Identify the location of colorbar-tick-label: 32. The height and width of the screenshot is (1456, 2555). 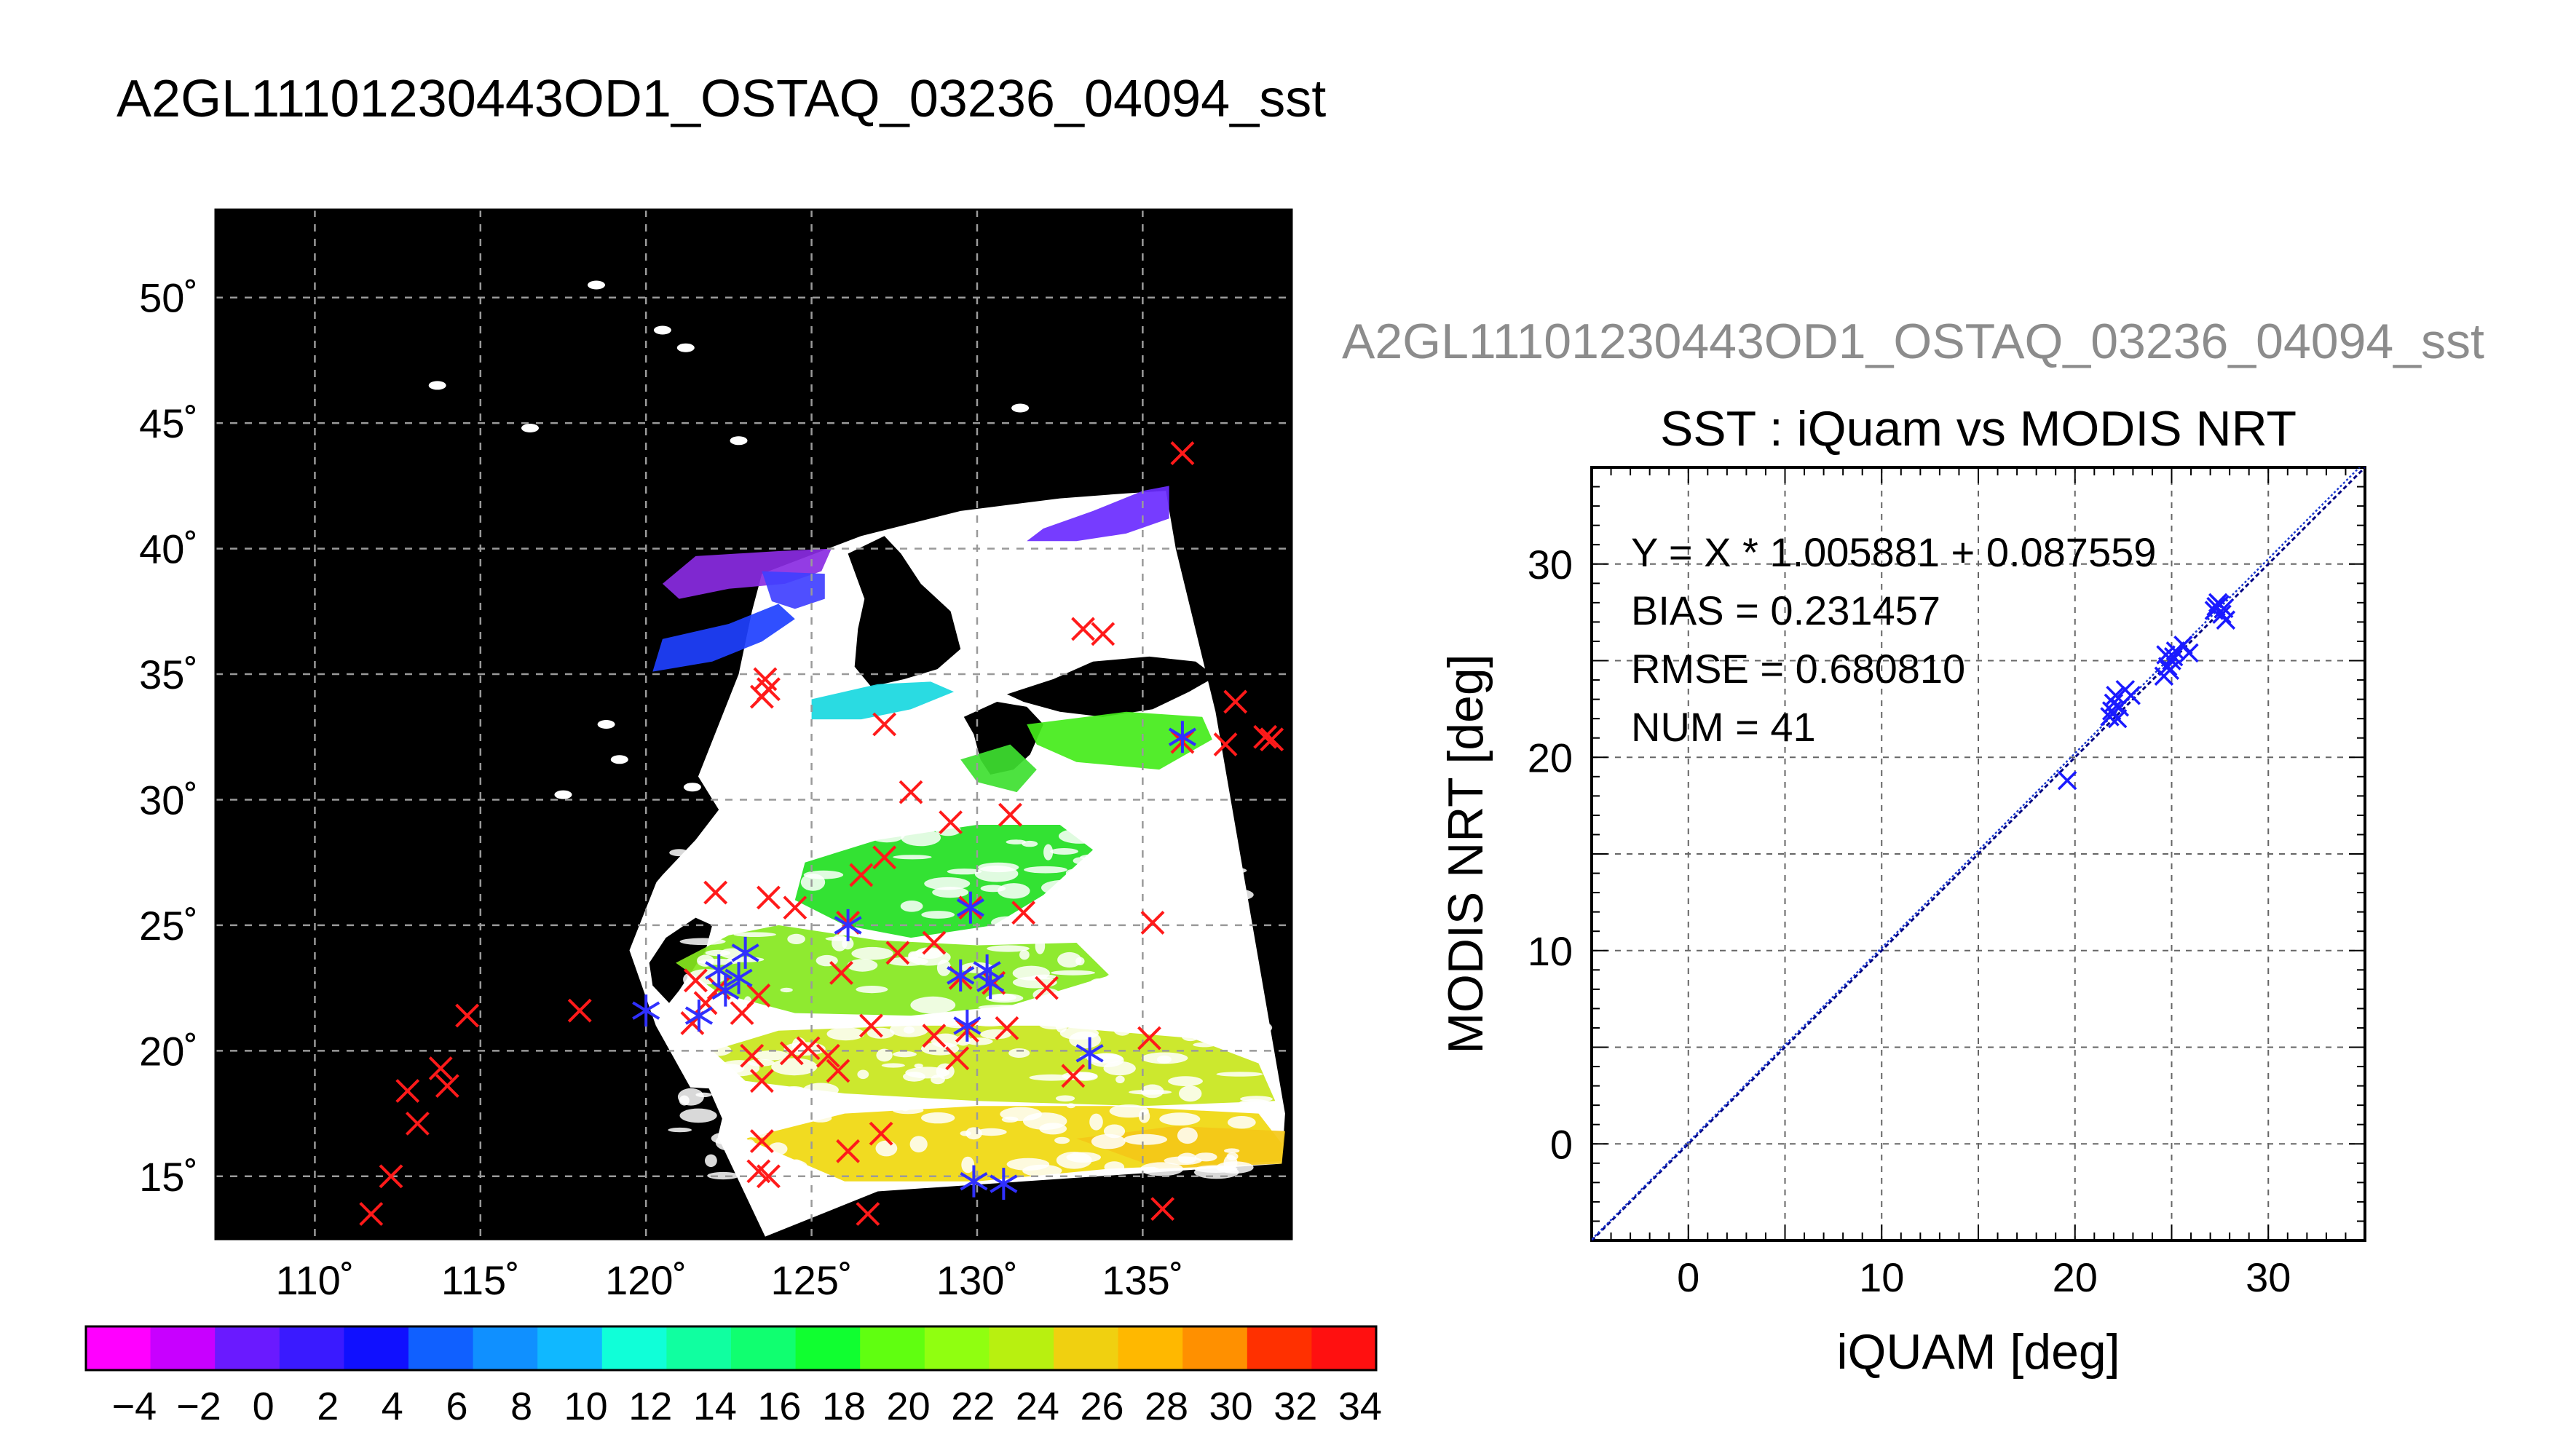
(1295, 1406).